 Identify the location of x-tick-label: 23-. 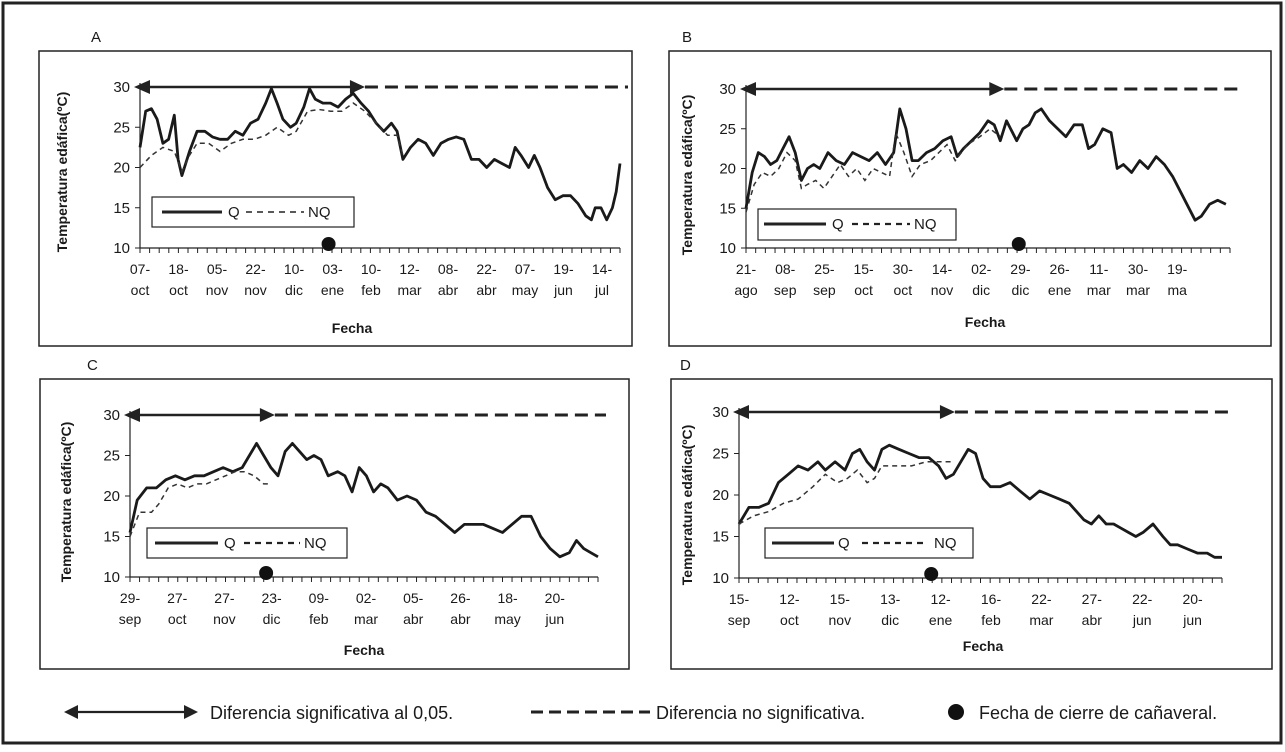
(271, 598).